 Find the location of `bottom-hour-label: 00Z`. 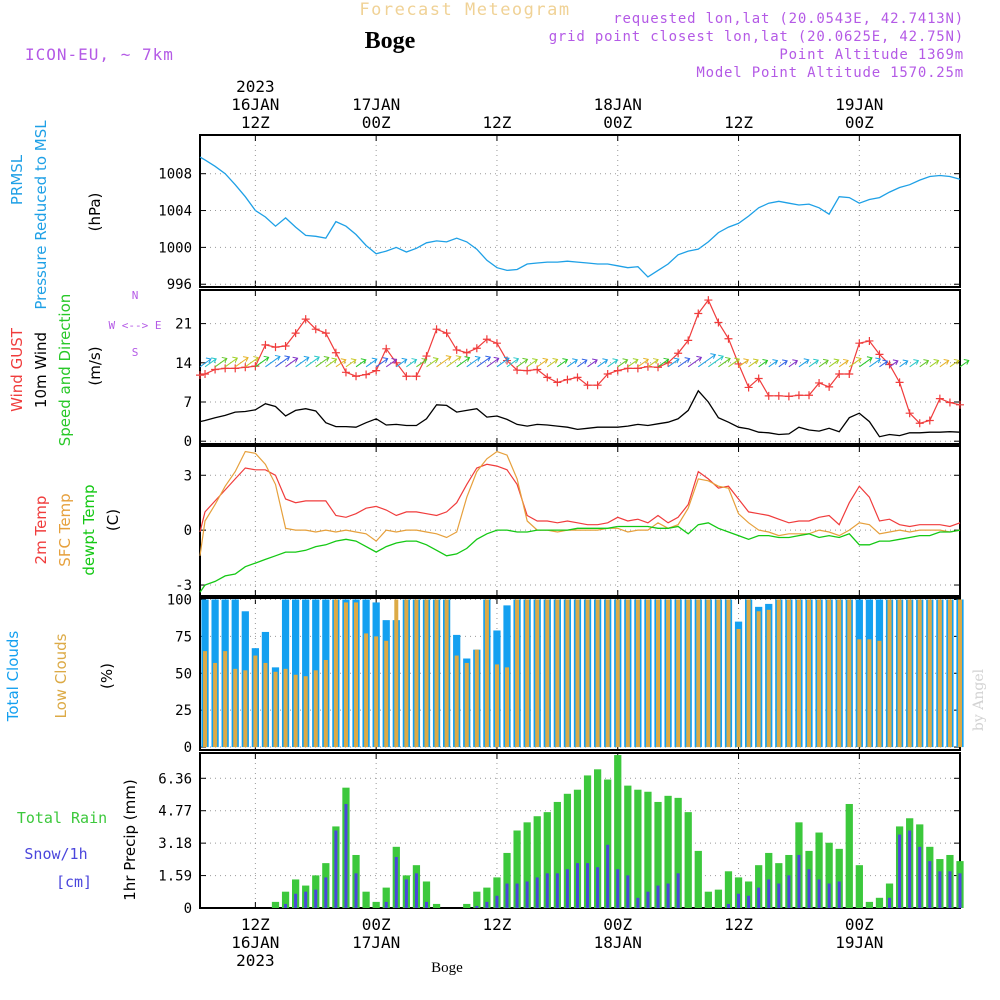

bottom-hour-label: 00Z is located at coordinates (859, 924).